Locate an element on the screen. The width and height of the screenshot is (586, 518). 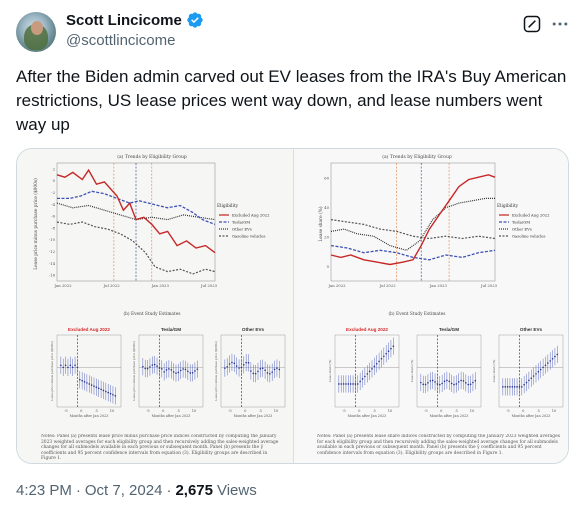
legend-label: Excluded Aug 2022 is located at coordinates (251, 214).